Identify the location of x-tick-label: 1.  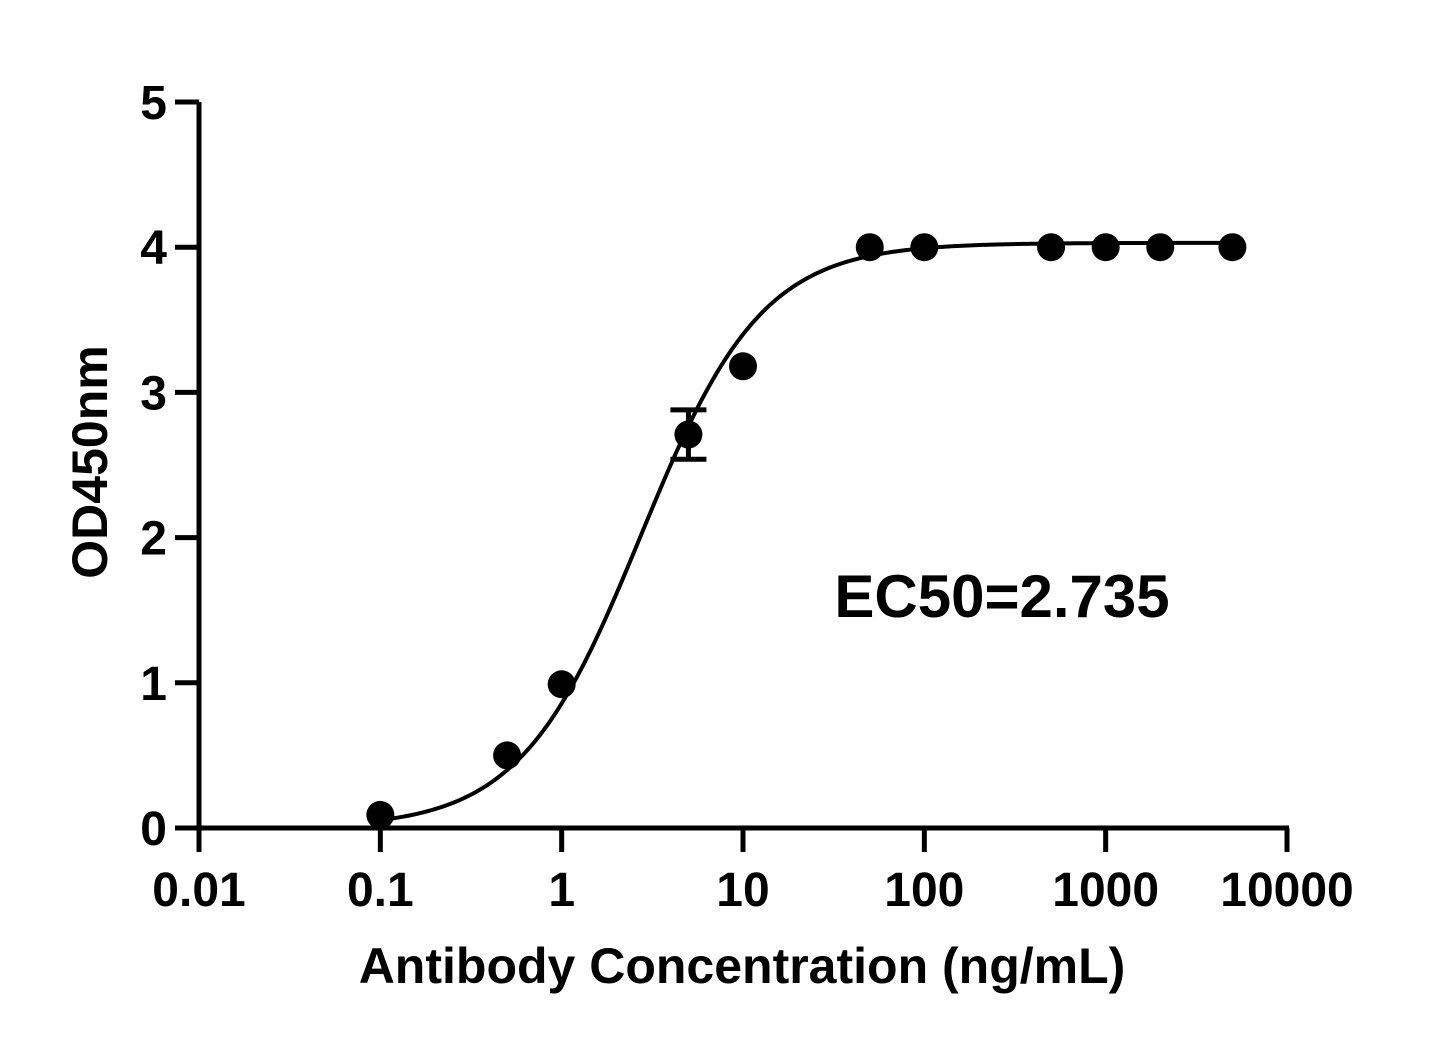
(561, 890).